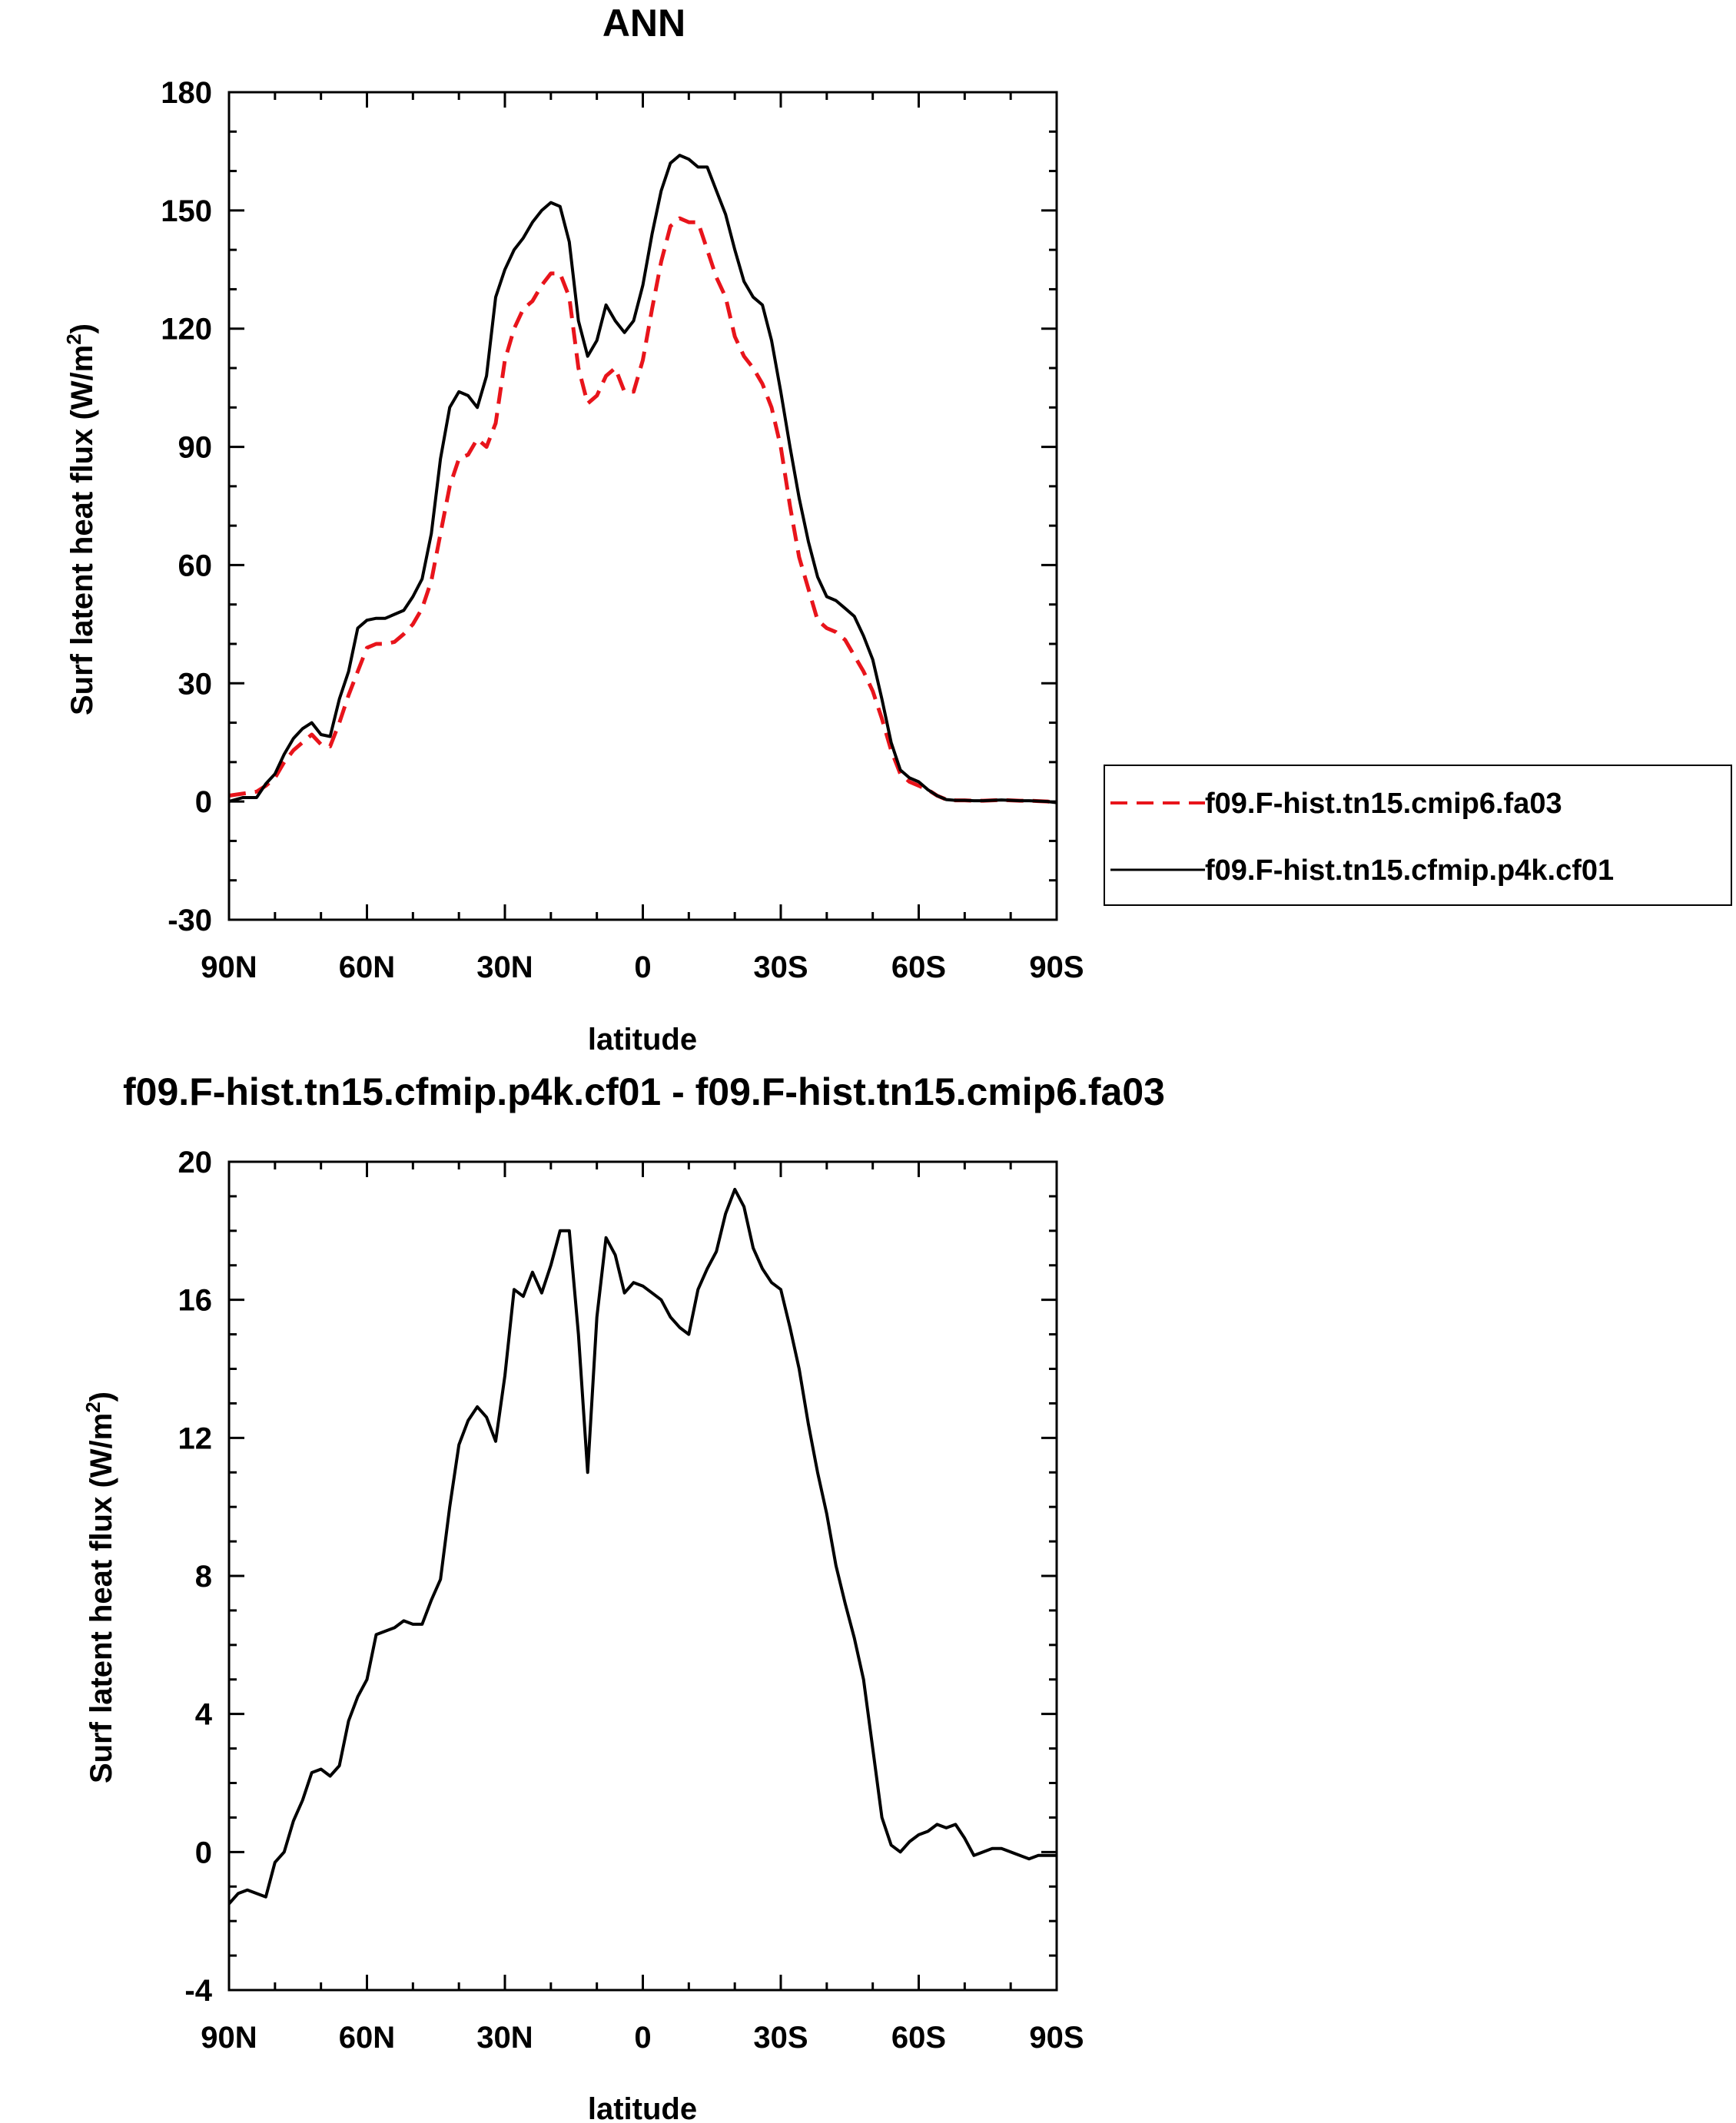  What do you see at coordinates (82, 530) in the screenshot?
I see `top-chart-ylabel-main: Surf latent heat flux (W/m` at bounding box center [82, 530].